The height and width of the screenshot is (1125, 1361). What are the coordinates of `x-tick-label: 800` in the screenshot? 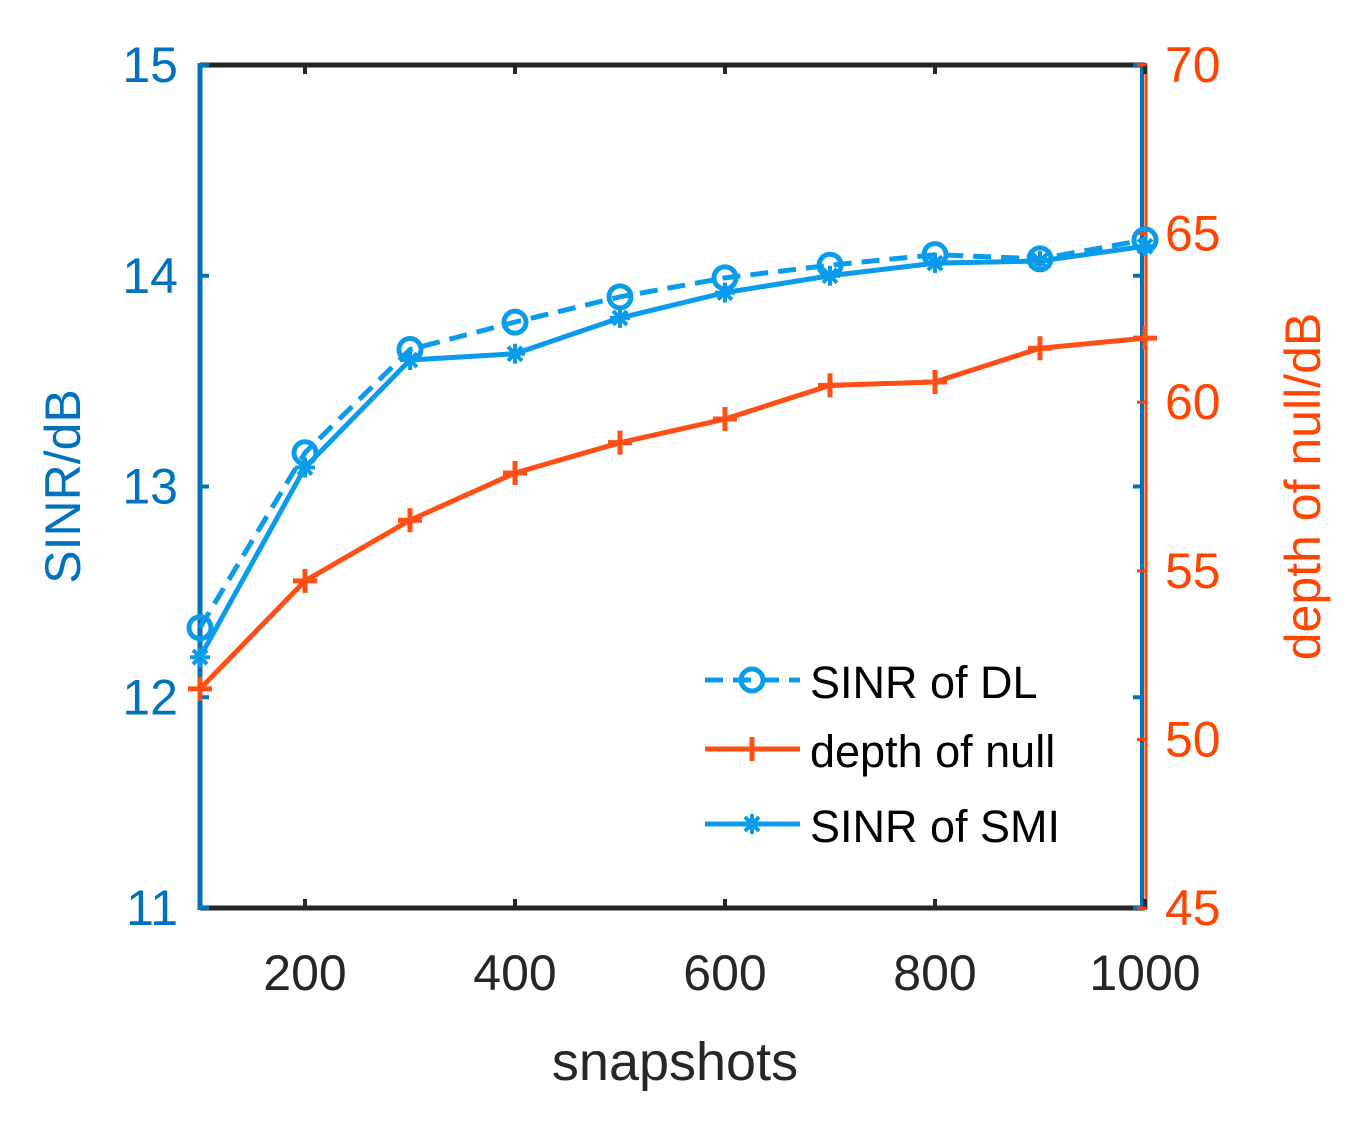 It's located at (934, 973).